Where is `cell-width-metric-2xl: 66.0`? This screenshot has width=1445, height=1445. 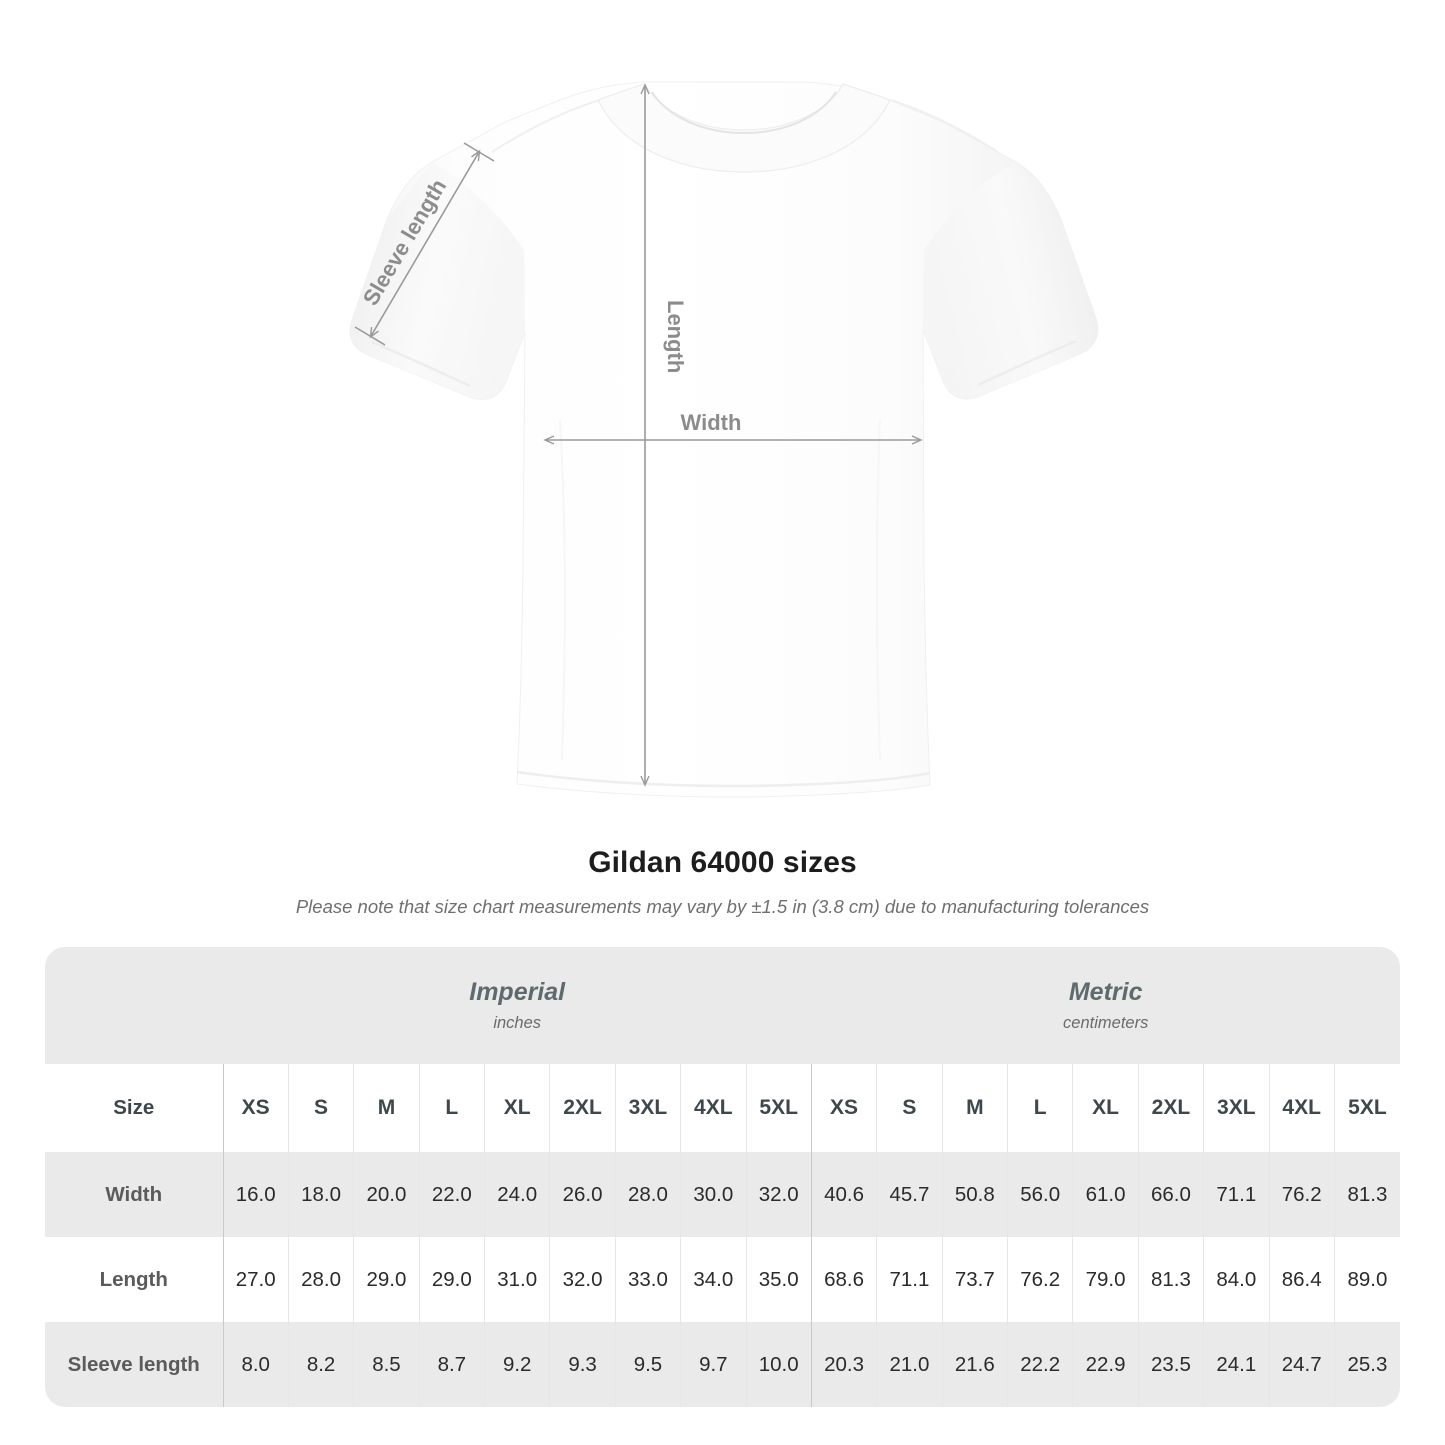
cell-width-metric-2xl: 66.0 is located at coordinates (1170, 1194).